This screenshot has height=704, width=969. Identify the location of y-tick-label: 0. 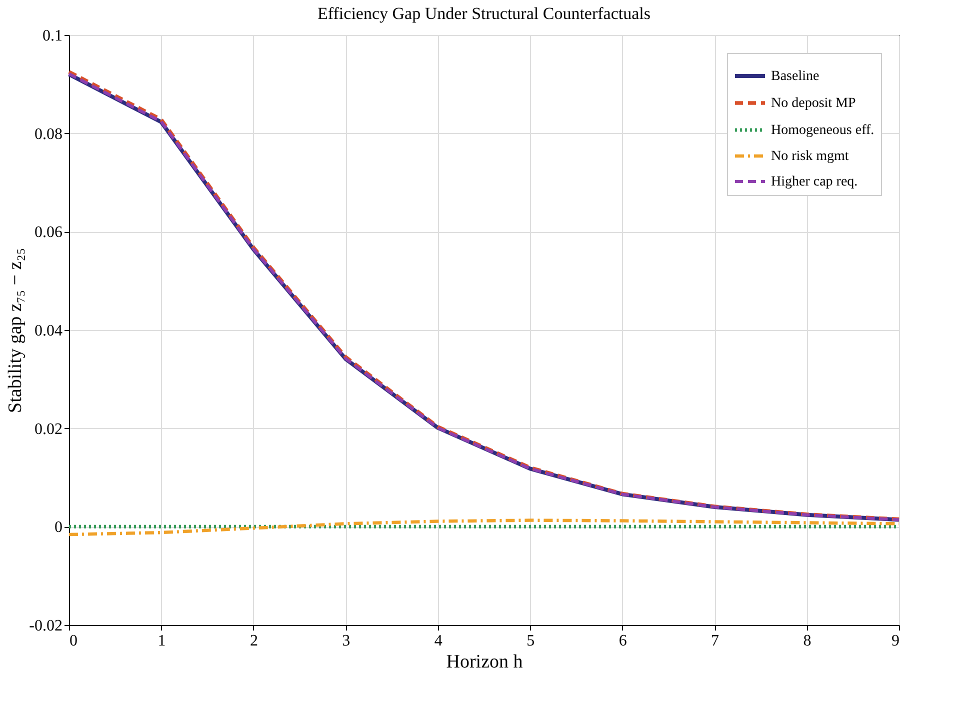
(58, 527).